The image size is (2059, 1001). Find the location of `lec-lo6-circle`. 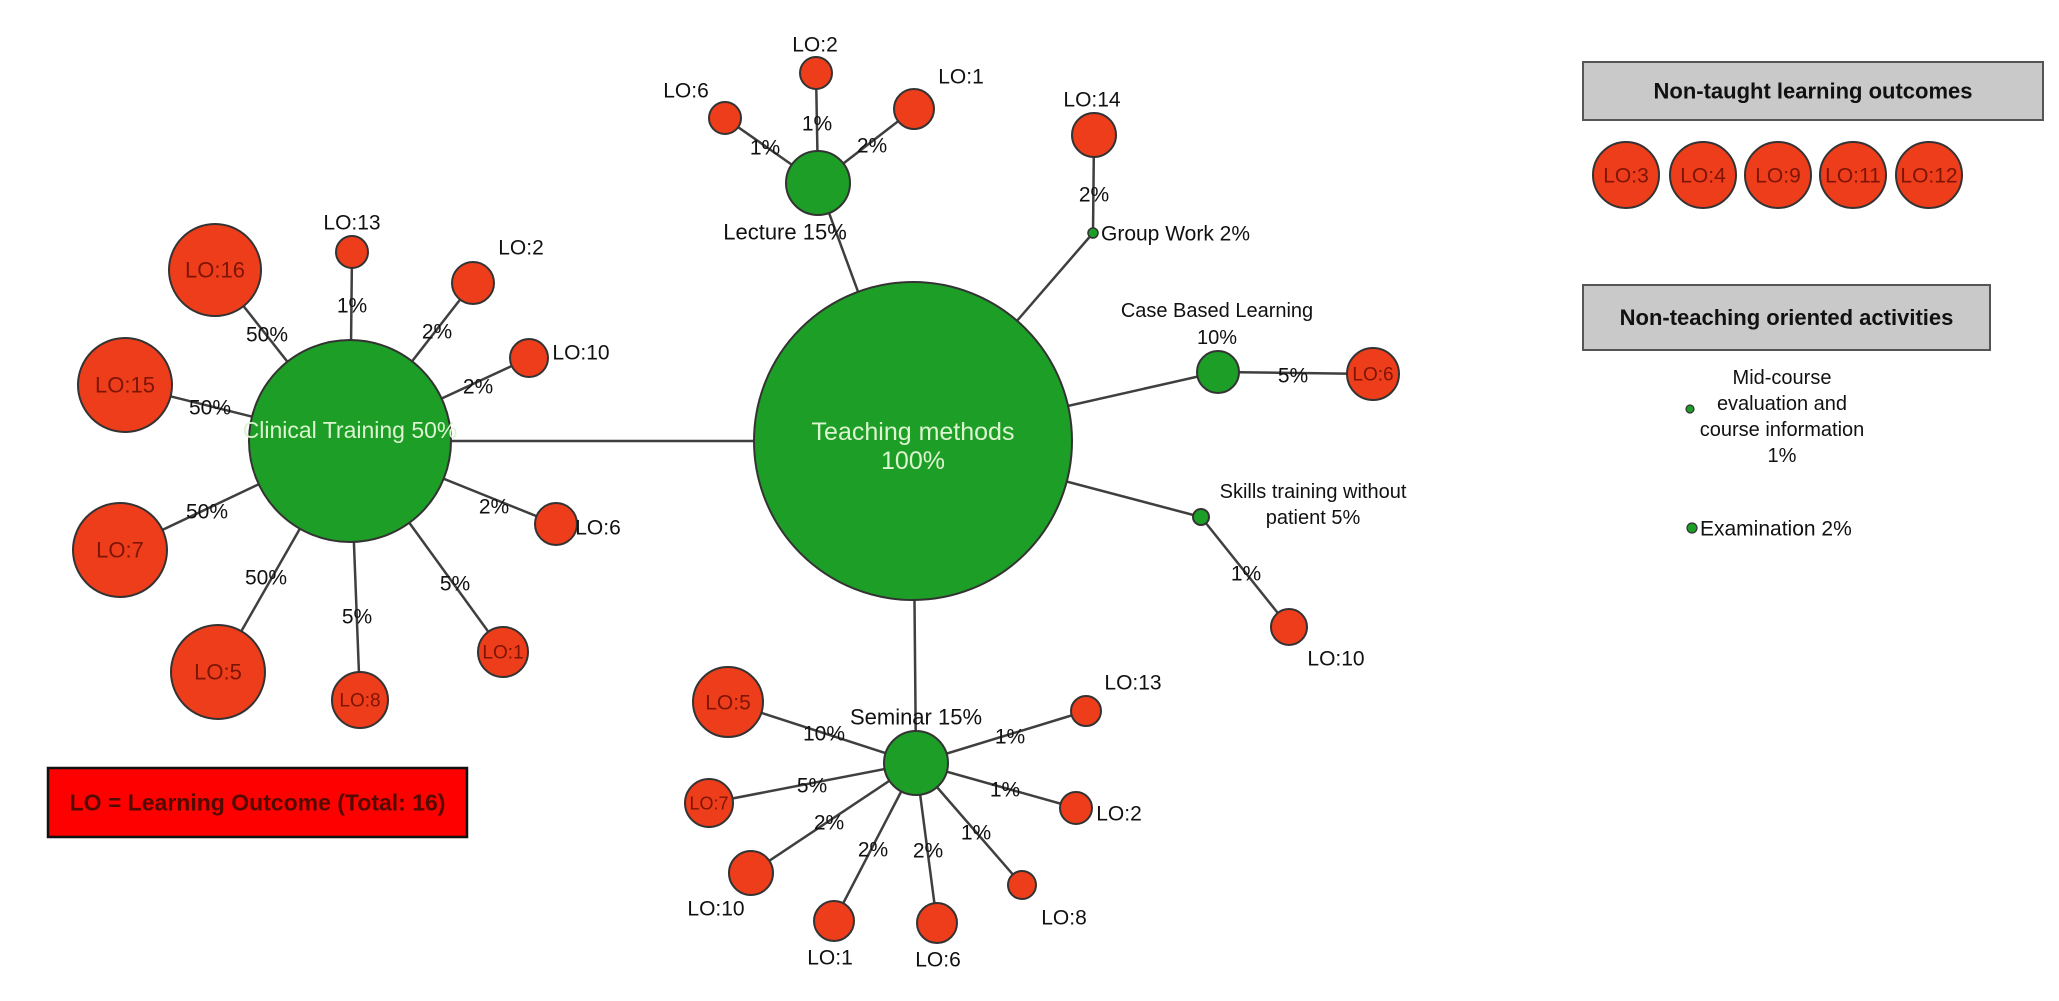

lec-lo6-circle is located at coordinates (725, 118).